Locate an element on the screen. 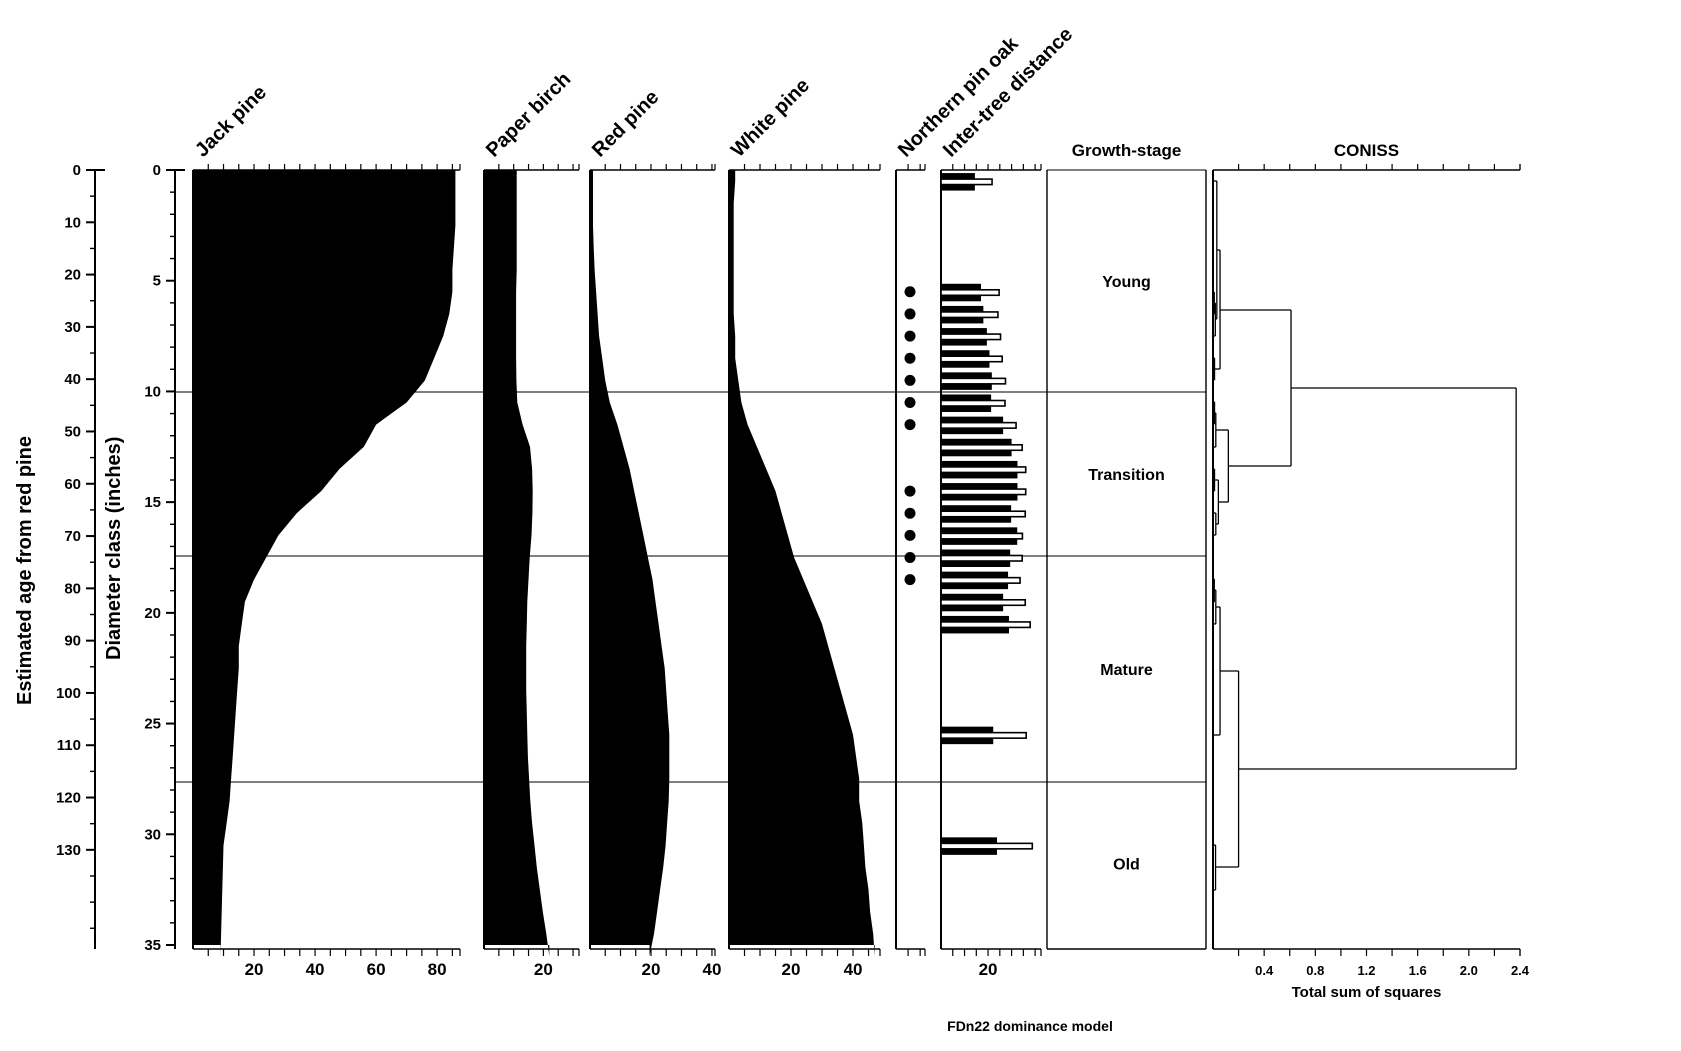 The width and height of the screenshot is (1681, 1051). axis-tick-label: 130 is located at coordinates (68, 850).